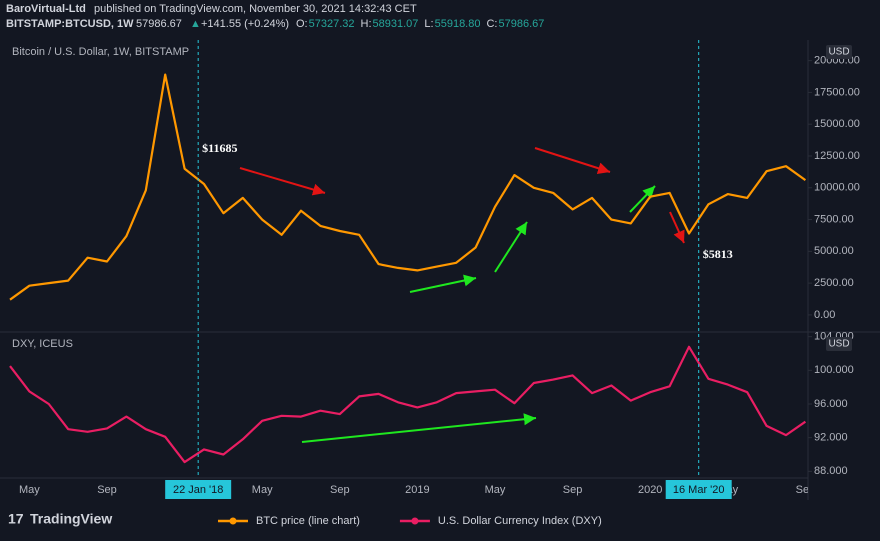 The image size is (880, 541). What do you see at coordinates (46, 9) in the screenshot?
I see `publisher: BaroVirtual-Ltd` at bounding box center [46, 9].